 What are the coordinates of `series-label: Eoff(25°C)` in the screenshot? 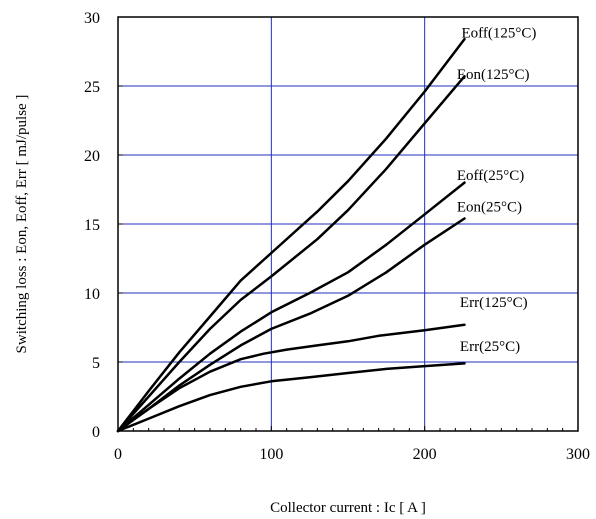 It's located at (490, 176).